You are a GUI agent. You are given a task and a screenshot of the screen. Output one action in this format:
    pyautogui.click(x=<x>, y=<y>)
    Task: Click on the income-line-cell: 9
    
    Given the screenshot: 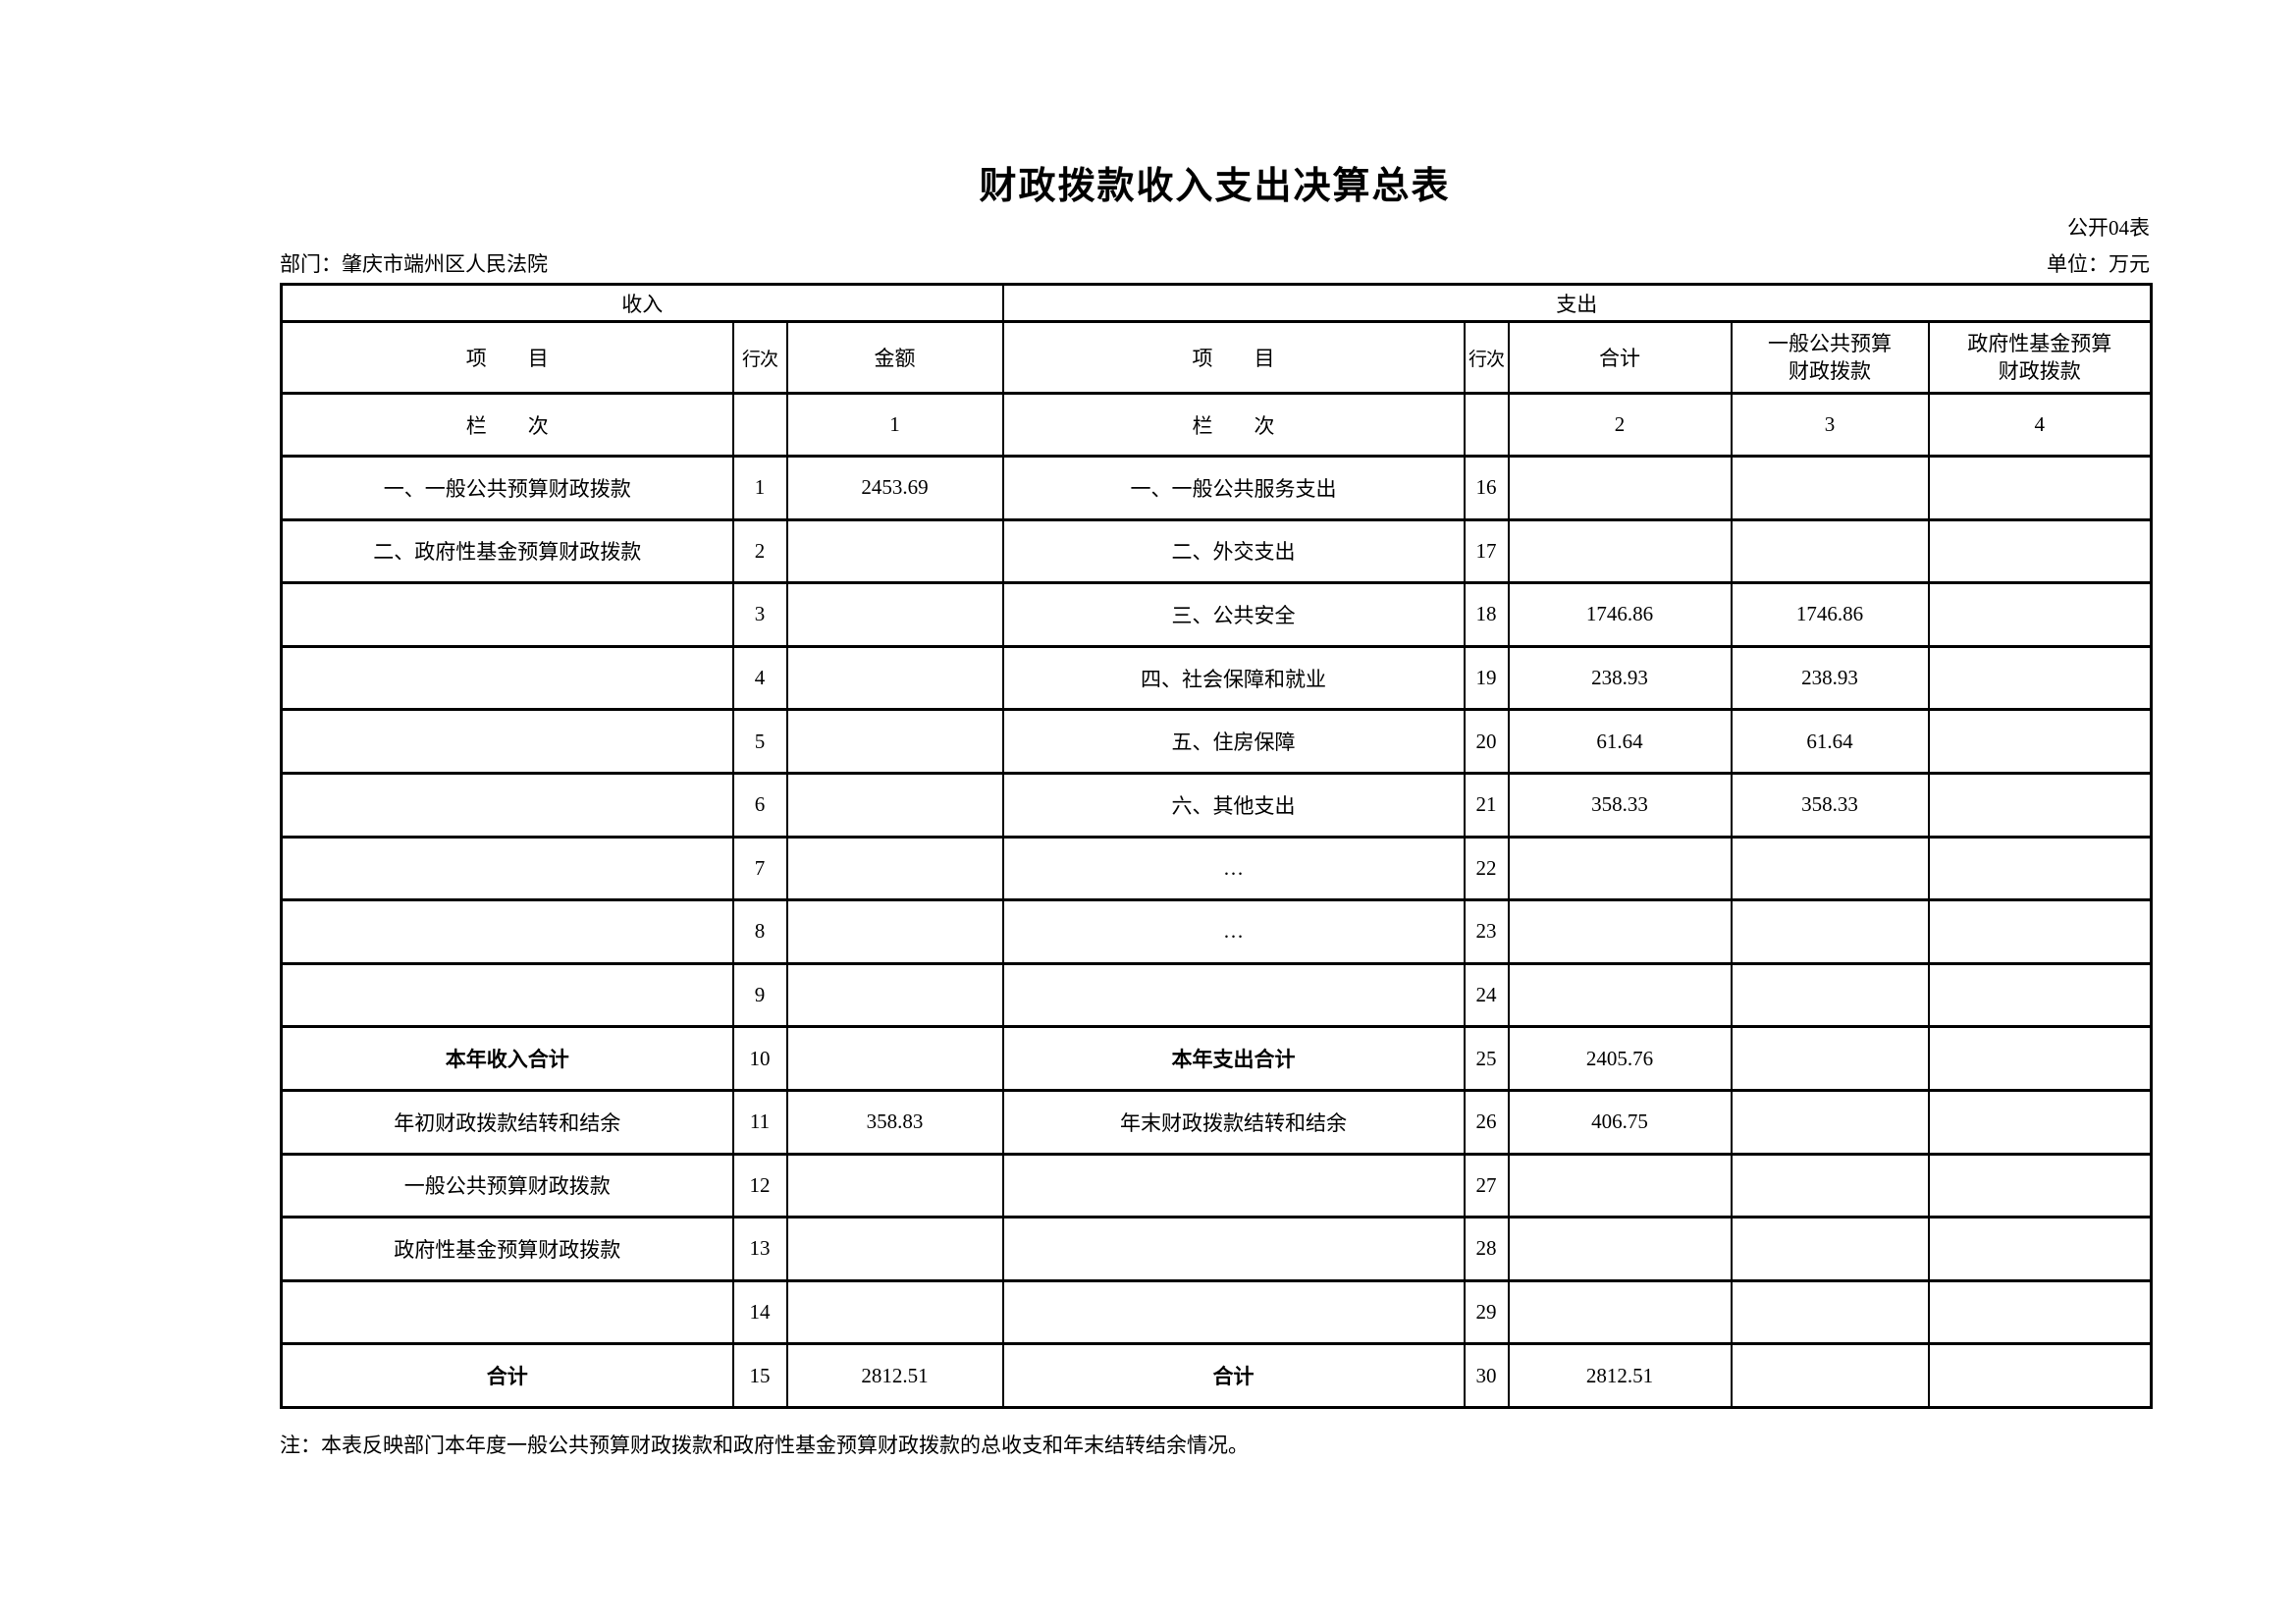 What is the action you would take?
    pyautogui.click(x=759, y=995)
    